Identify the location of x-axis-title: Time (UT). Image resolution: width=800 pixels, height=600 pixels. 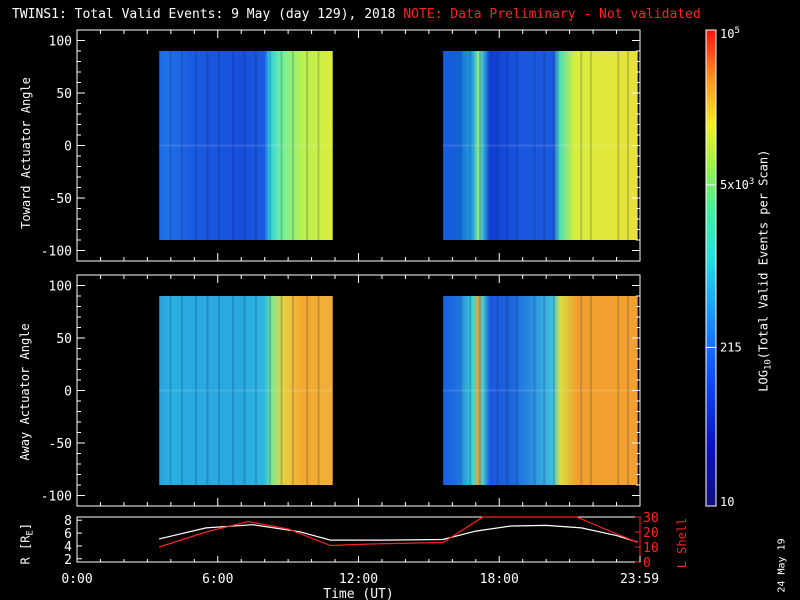
(358, 593).